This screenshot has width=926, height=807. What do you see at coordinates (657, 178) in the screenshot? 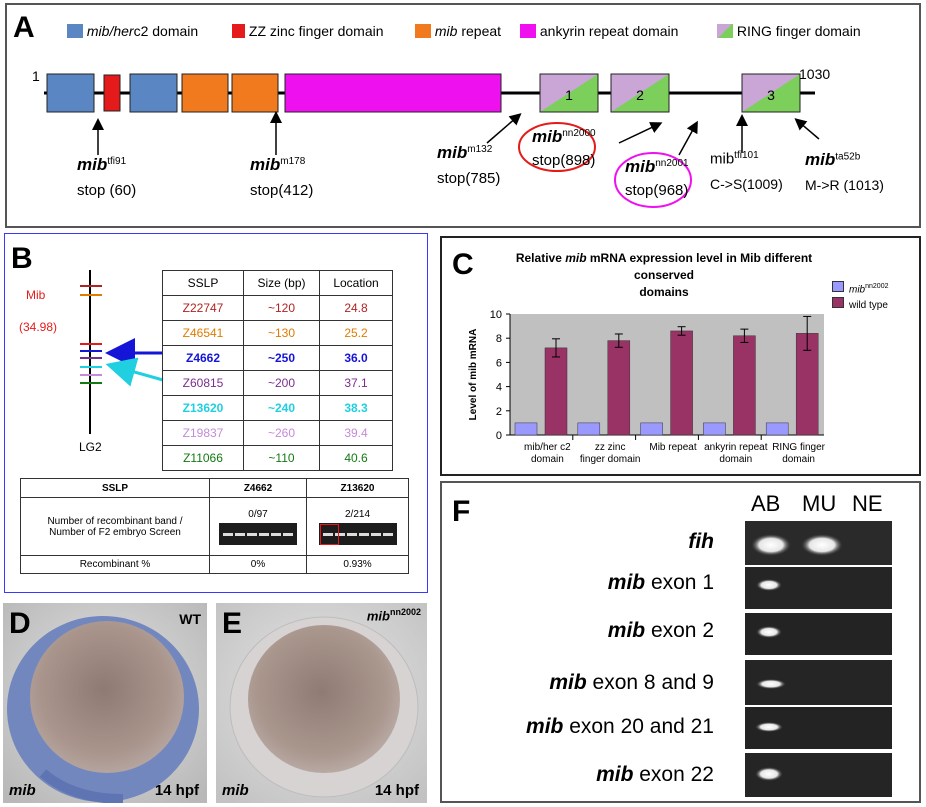
I see `mutation-nn2001: mibnn2001 stop(968)` at bounding box center [657, 178].